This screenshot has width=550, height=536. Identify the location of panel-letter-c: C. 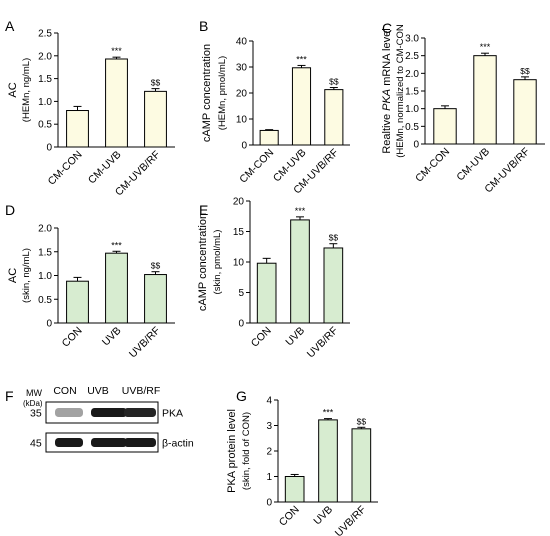
(387, 28).